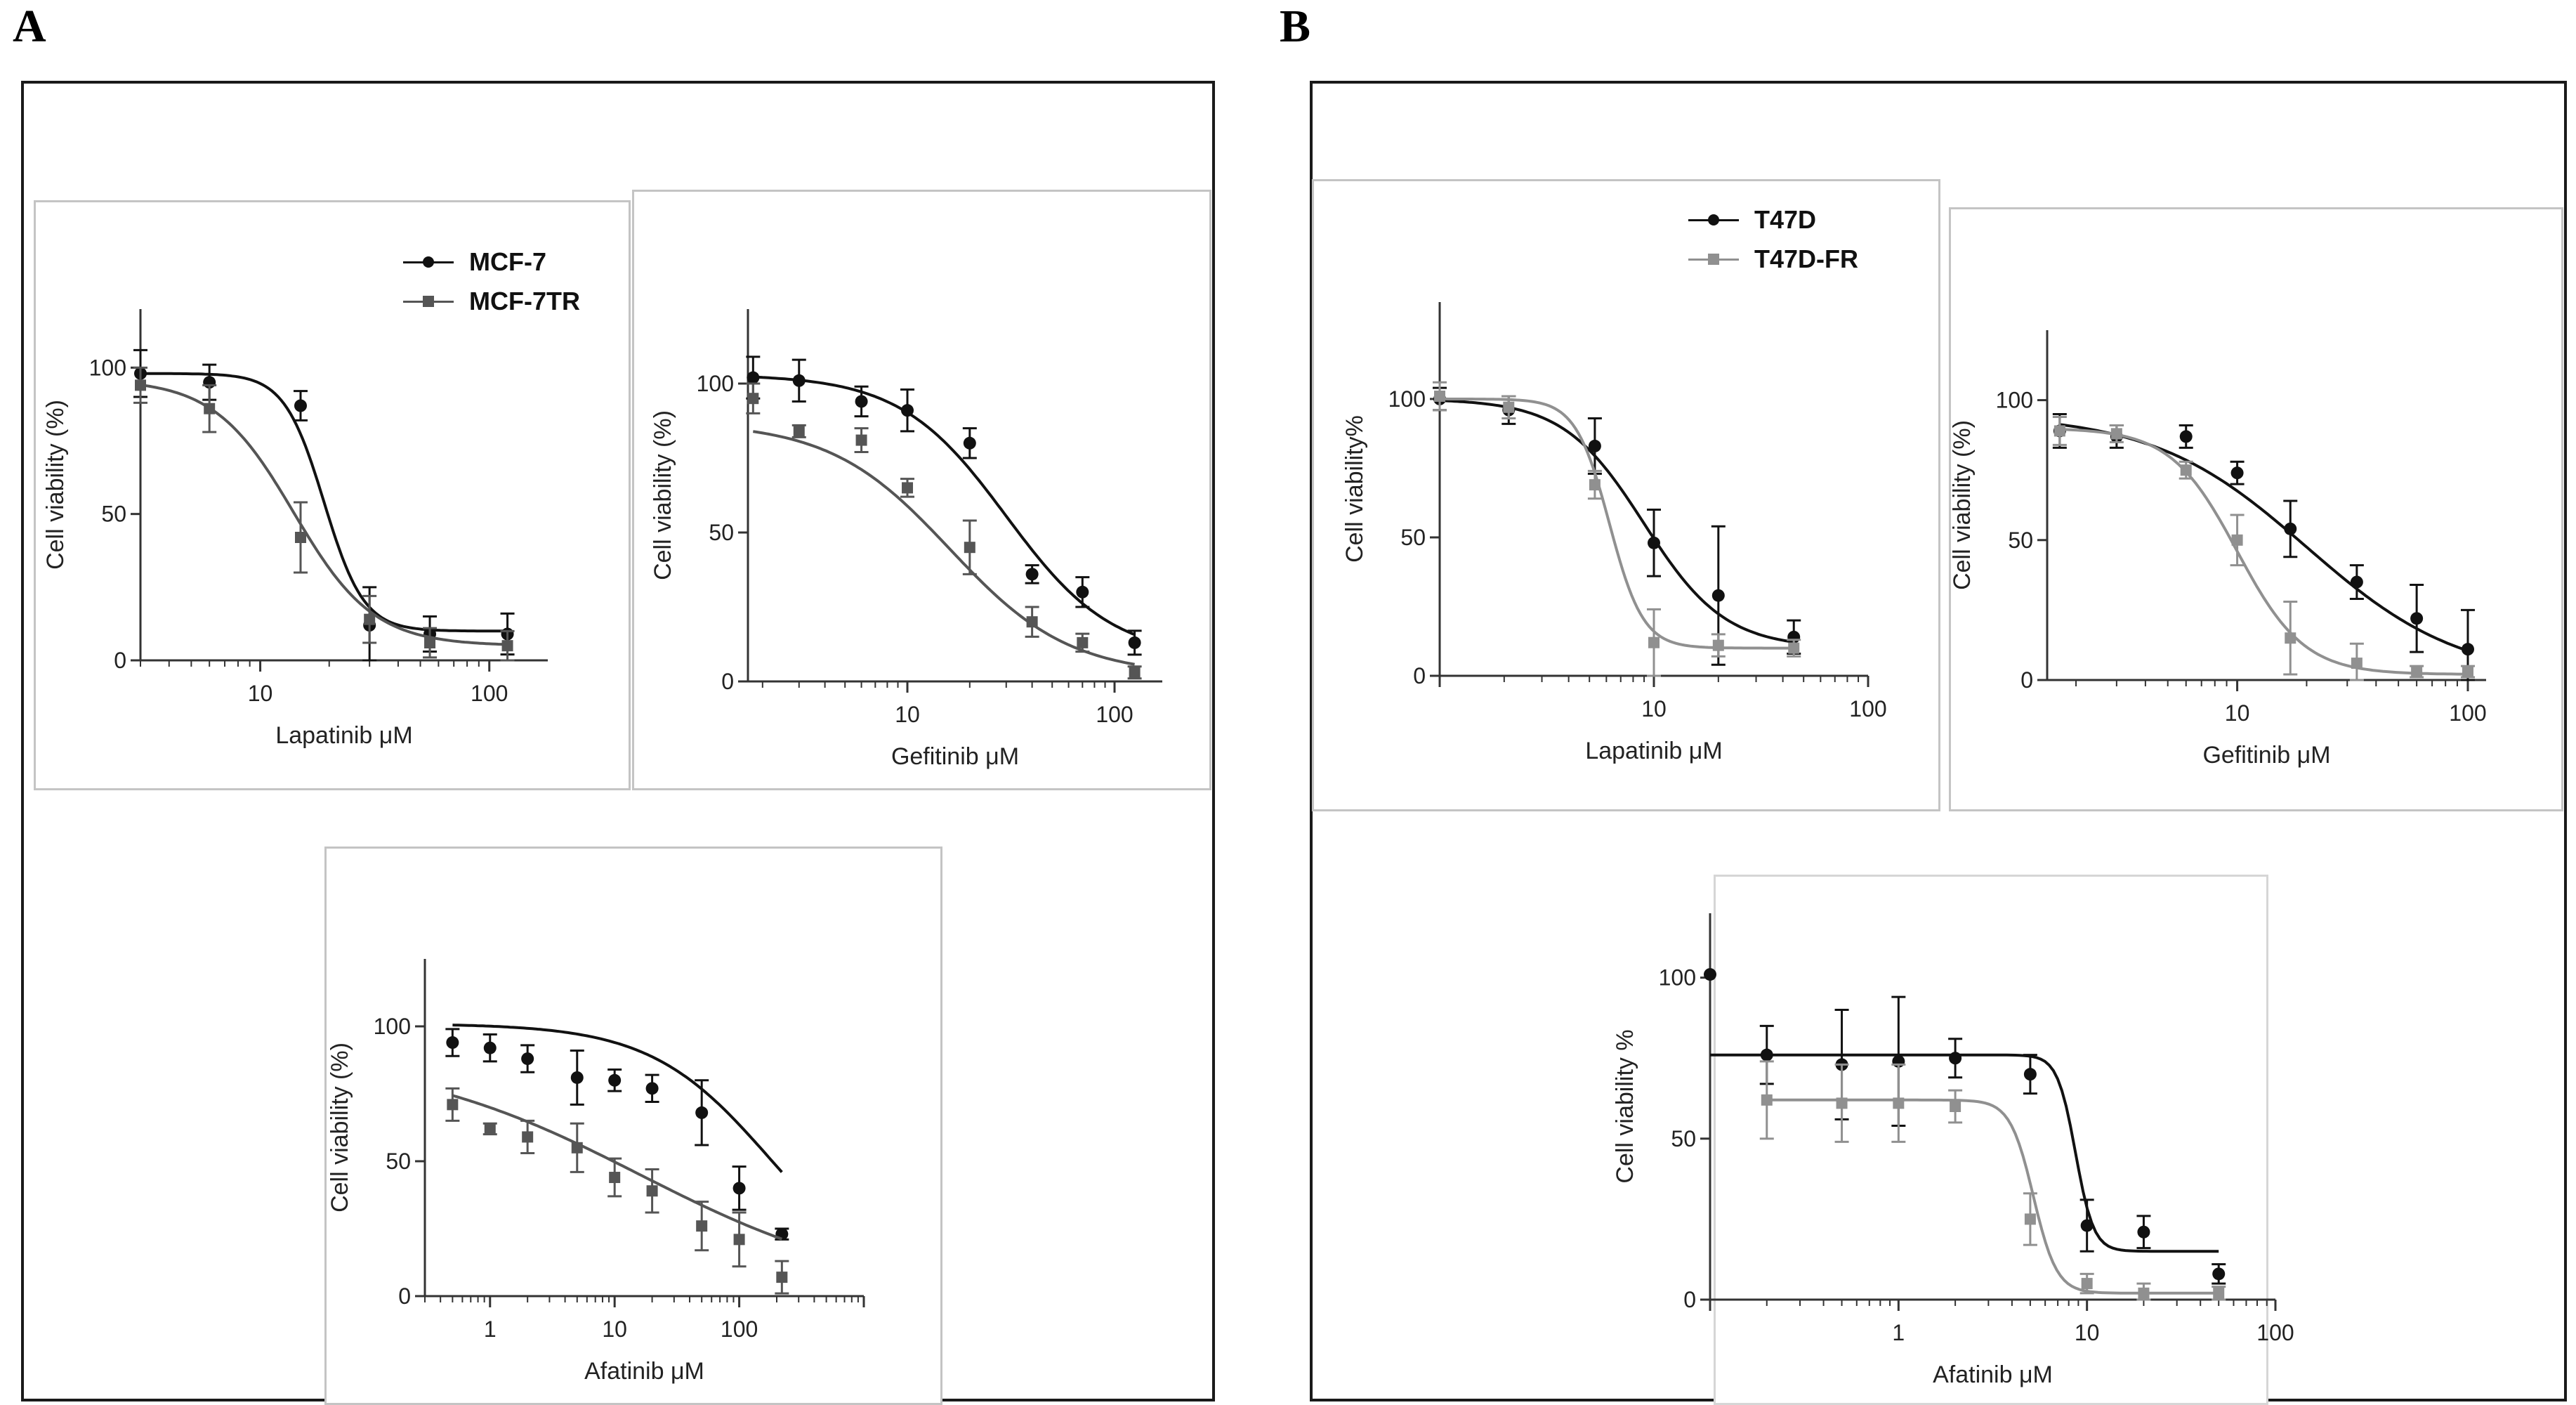  I want to click on legend-label: T47D, so click(1785, 219).